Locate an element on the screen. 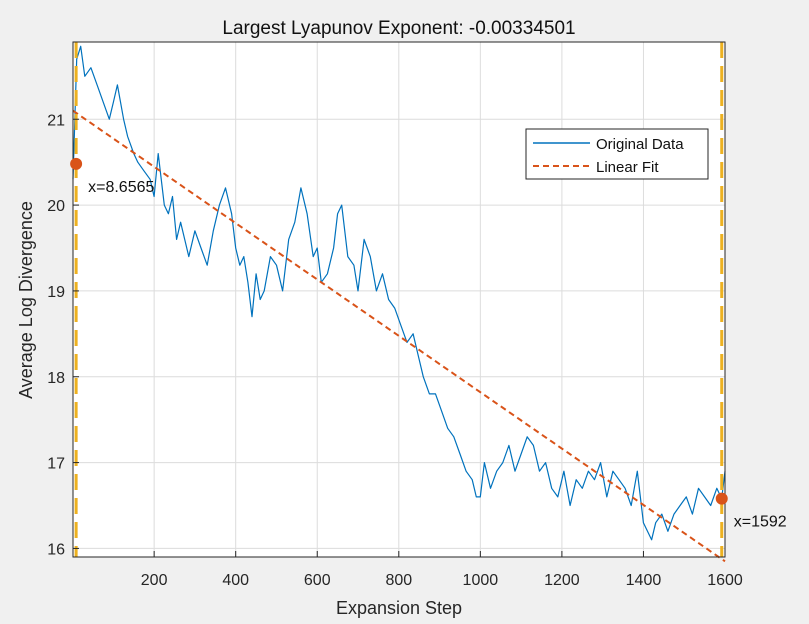  y-tick-label: 20 is located at coordinates (56, 206).